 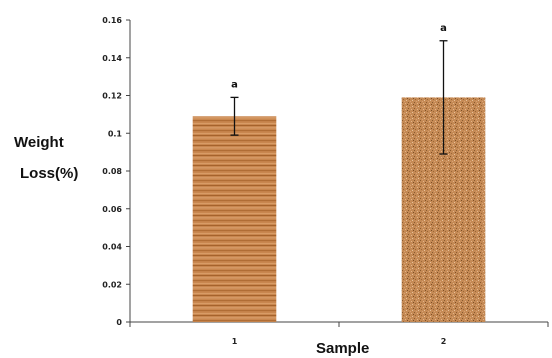 What do you see at coordinates (235, 341) in the screenshot?
I see `x-tick-label: 1` at bounding box center [235, 341].